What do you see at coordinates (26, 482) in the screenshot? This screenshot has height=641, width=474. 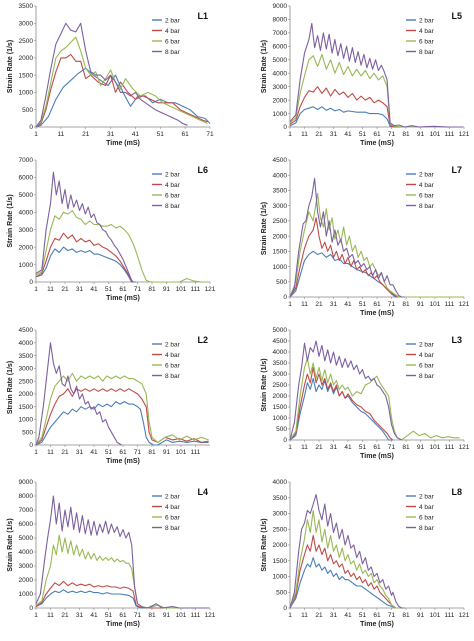 I see `y-tick-label: 9000` at bounding box center [26, 482].